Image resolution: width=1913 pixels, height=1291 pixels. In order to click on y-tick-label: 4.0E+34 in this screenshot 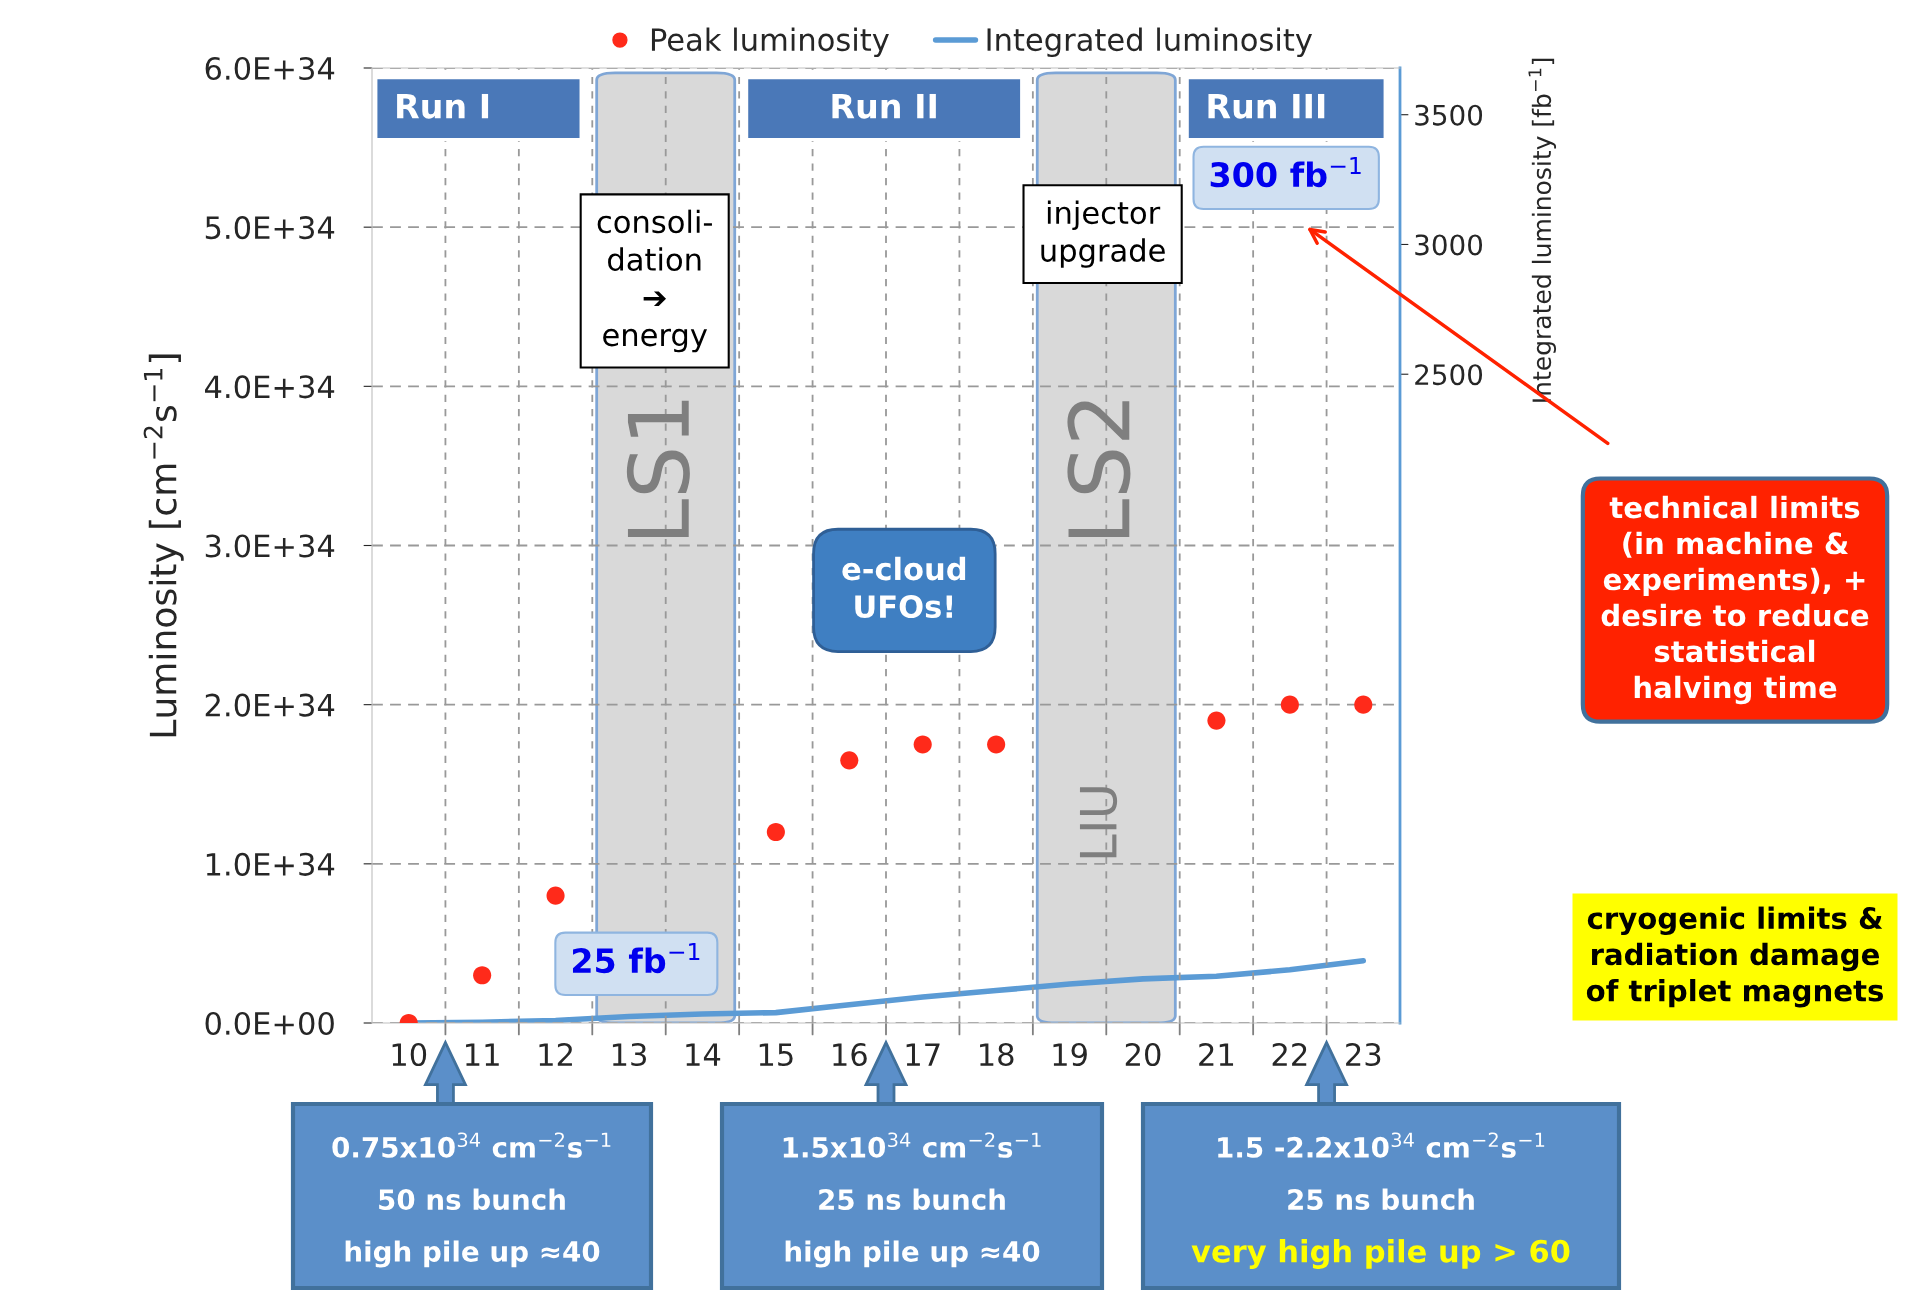, I will do `click(270, 387)`.